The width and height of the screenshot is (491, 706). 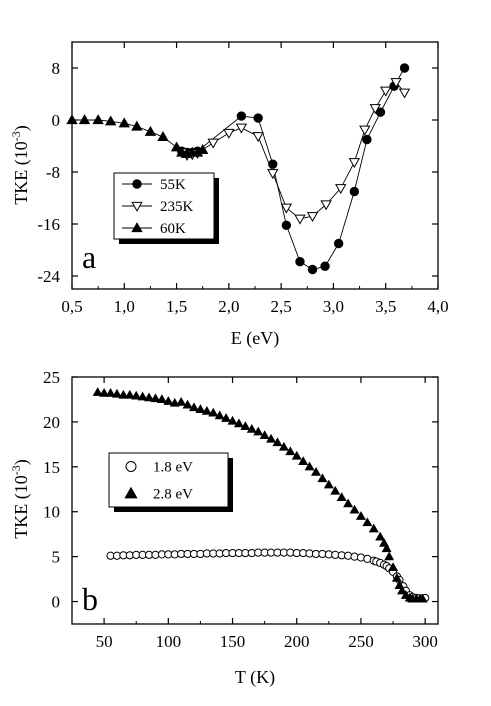 What do you see at coordinates (255, 338) in the screenshot?
I see `panel-a-x-axis-label: E (eV)` at bounding box center [255, 338].